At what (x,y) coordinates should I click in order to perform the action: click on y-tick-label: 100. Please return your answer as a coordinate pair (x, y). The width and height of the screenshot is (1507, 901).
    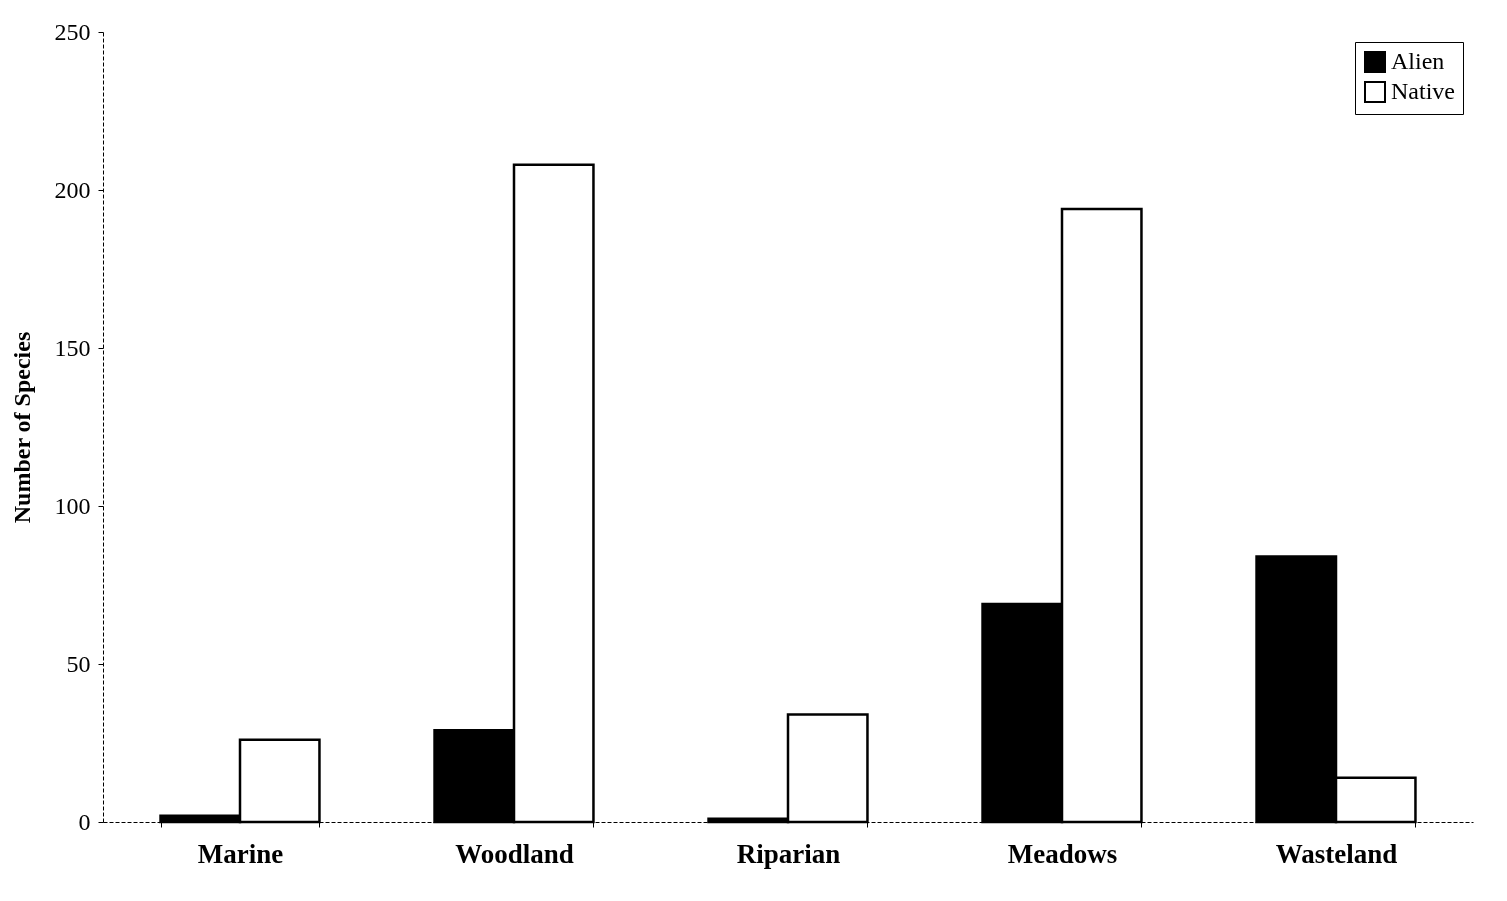
    Looking at the image, I should click on (72, 505).